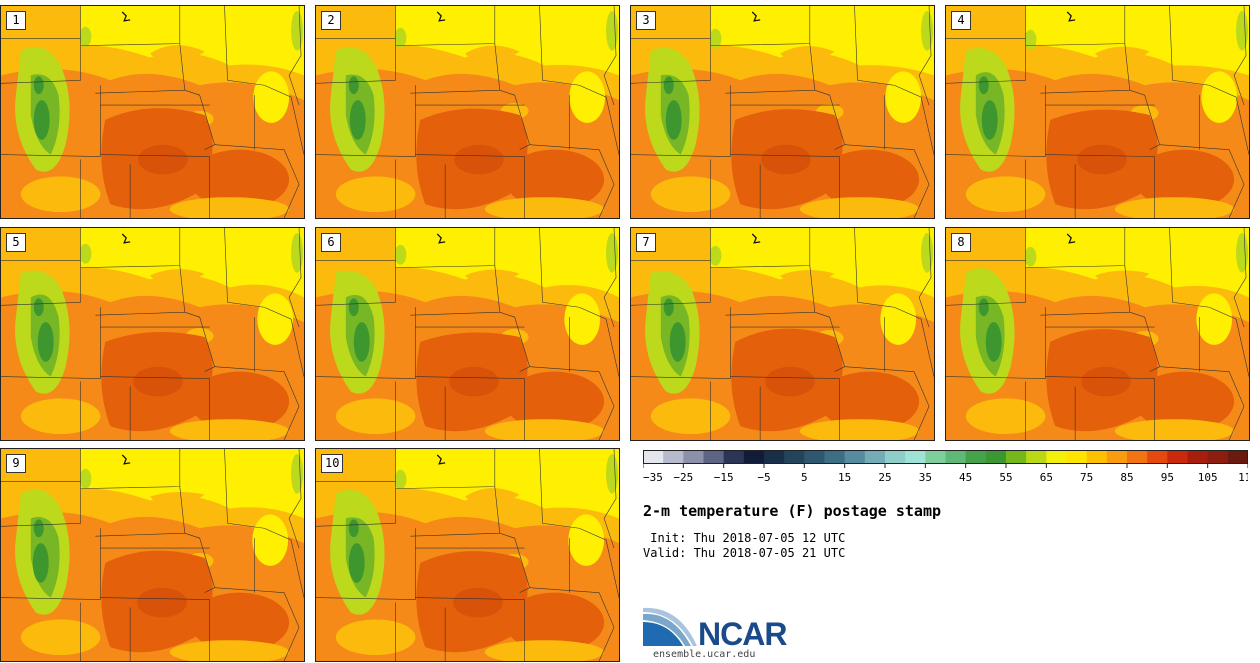 Image resolution: width=1260 pixels, height=663 pixels. Describe the element at coordinates (884, 477) in the screenshot. I see `colorbar-tick-label: 25` at that location.